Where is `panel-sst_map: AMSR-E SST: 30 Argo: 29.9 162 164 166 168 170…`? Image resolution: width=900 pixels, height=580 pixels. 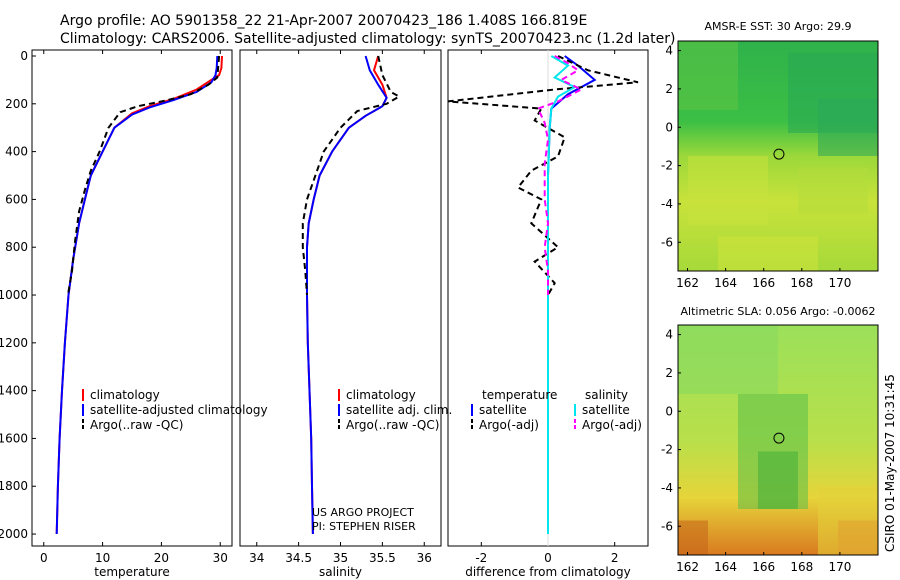
panel-sst_map: AMSR-E SST: 30 Argo: 29.9 162 164 166 168 170… is located at coordinates (770, 155).